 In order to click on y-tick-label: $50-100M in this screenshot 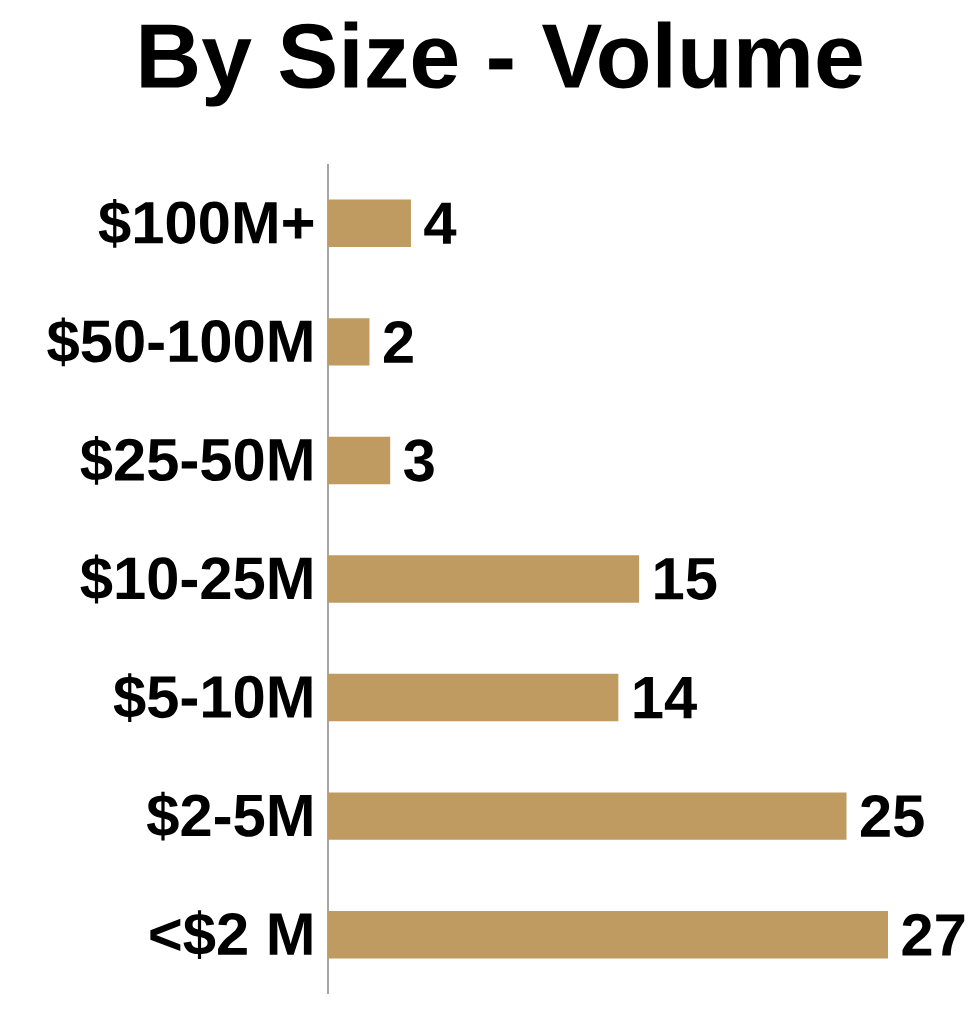, I will do `click(179, 342)`.